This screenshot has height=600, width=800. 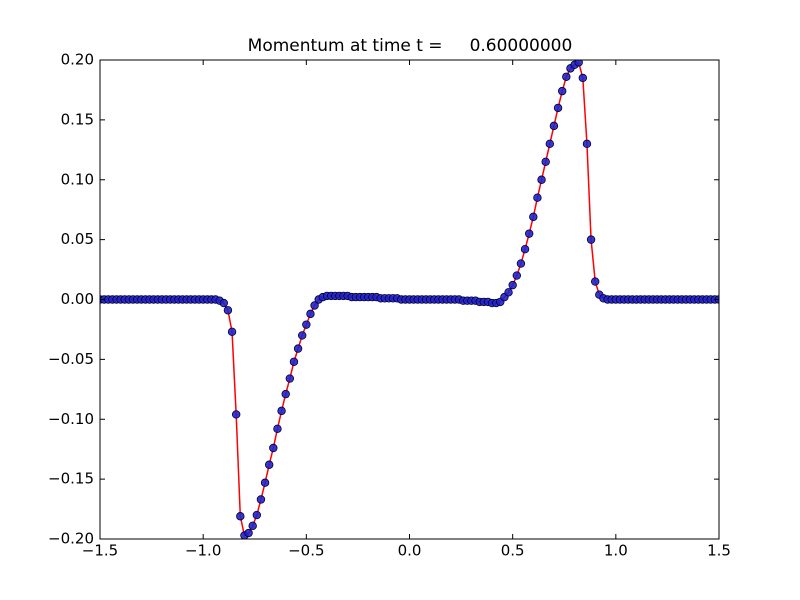 I want to click on y-tick-label: 0.20, so click(x=77, y=60).